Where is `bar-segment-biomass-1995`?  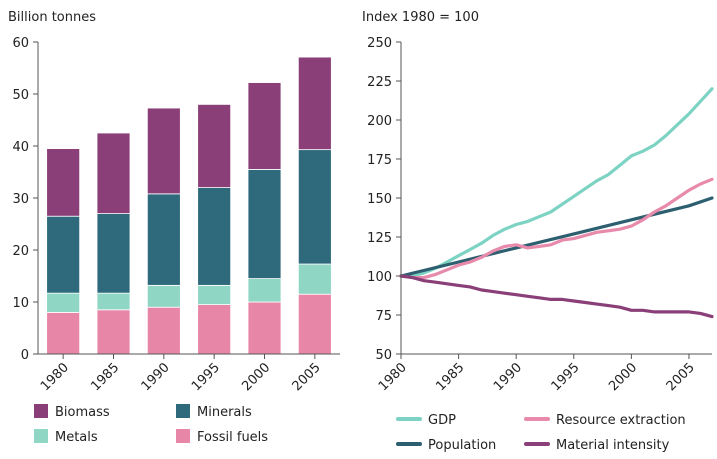 bar-segment-biomass-1995 is located at coordinates (214, 146).